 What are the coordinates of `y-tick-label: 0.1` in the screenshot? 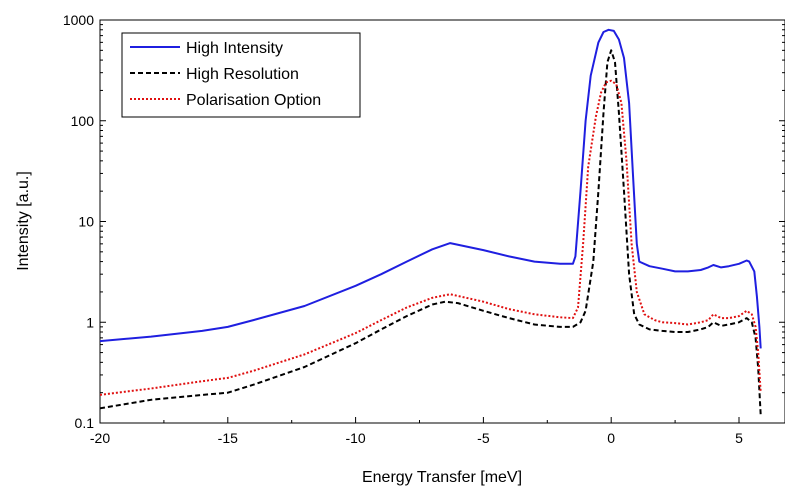 It's located at (85, 423).